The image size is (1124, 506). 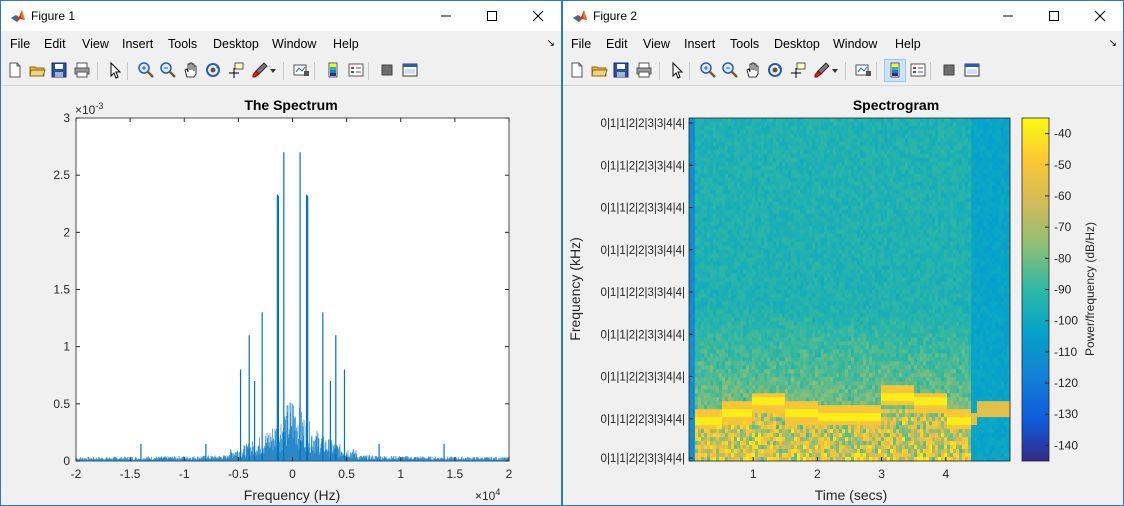 I want to click on title-bar: Figure 1, so click(x=281, y=16).